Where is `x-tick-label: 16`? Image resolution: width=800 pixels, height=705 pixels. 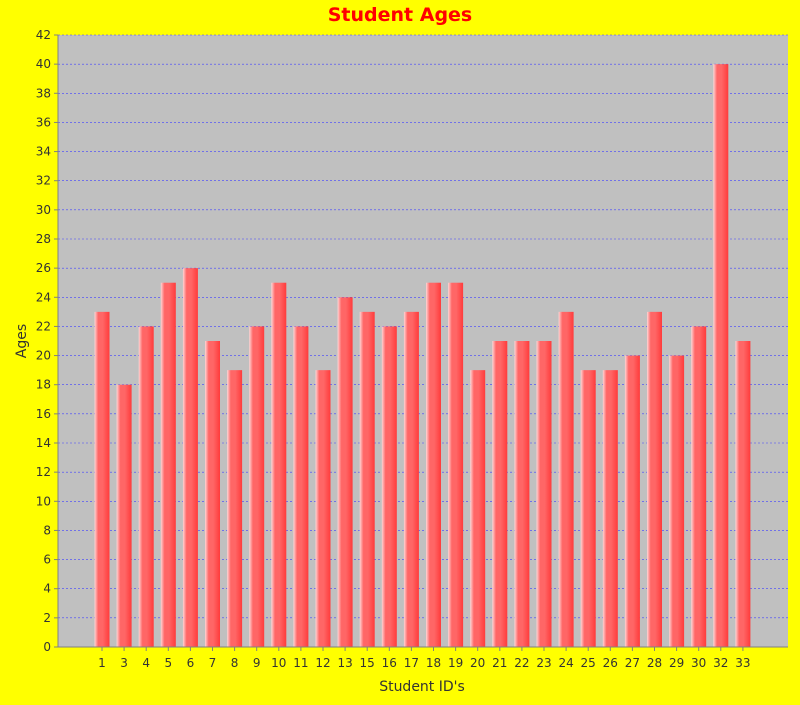 x-tick-label: 16 is located at coordinates (389, 663).